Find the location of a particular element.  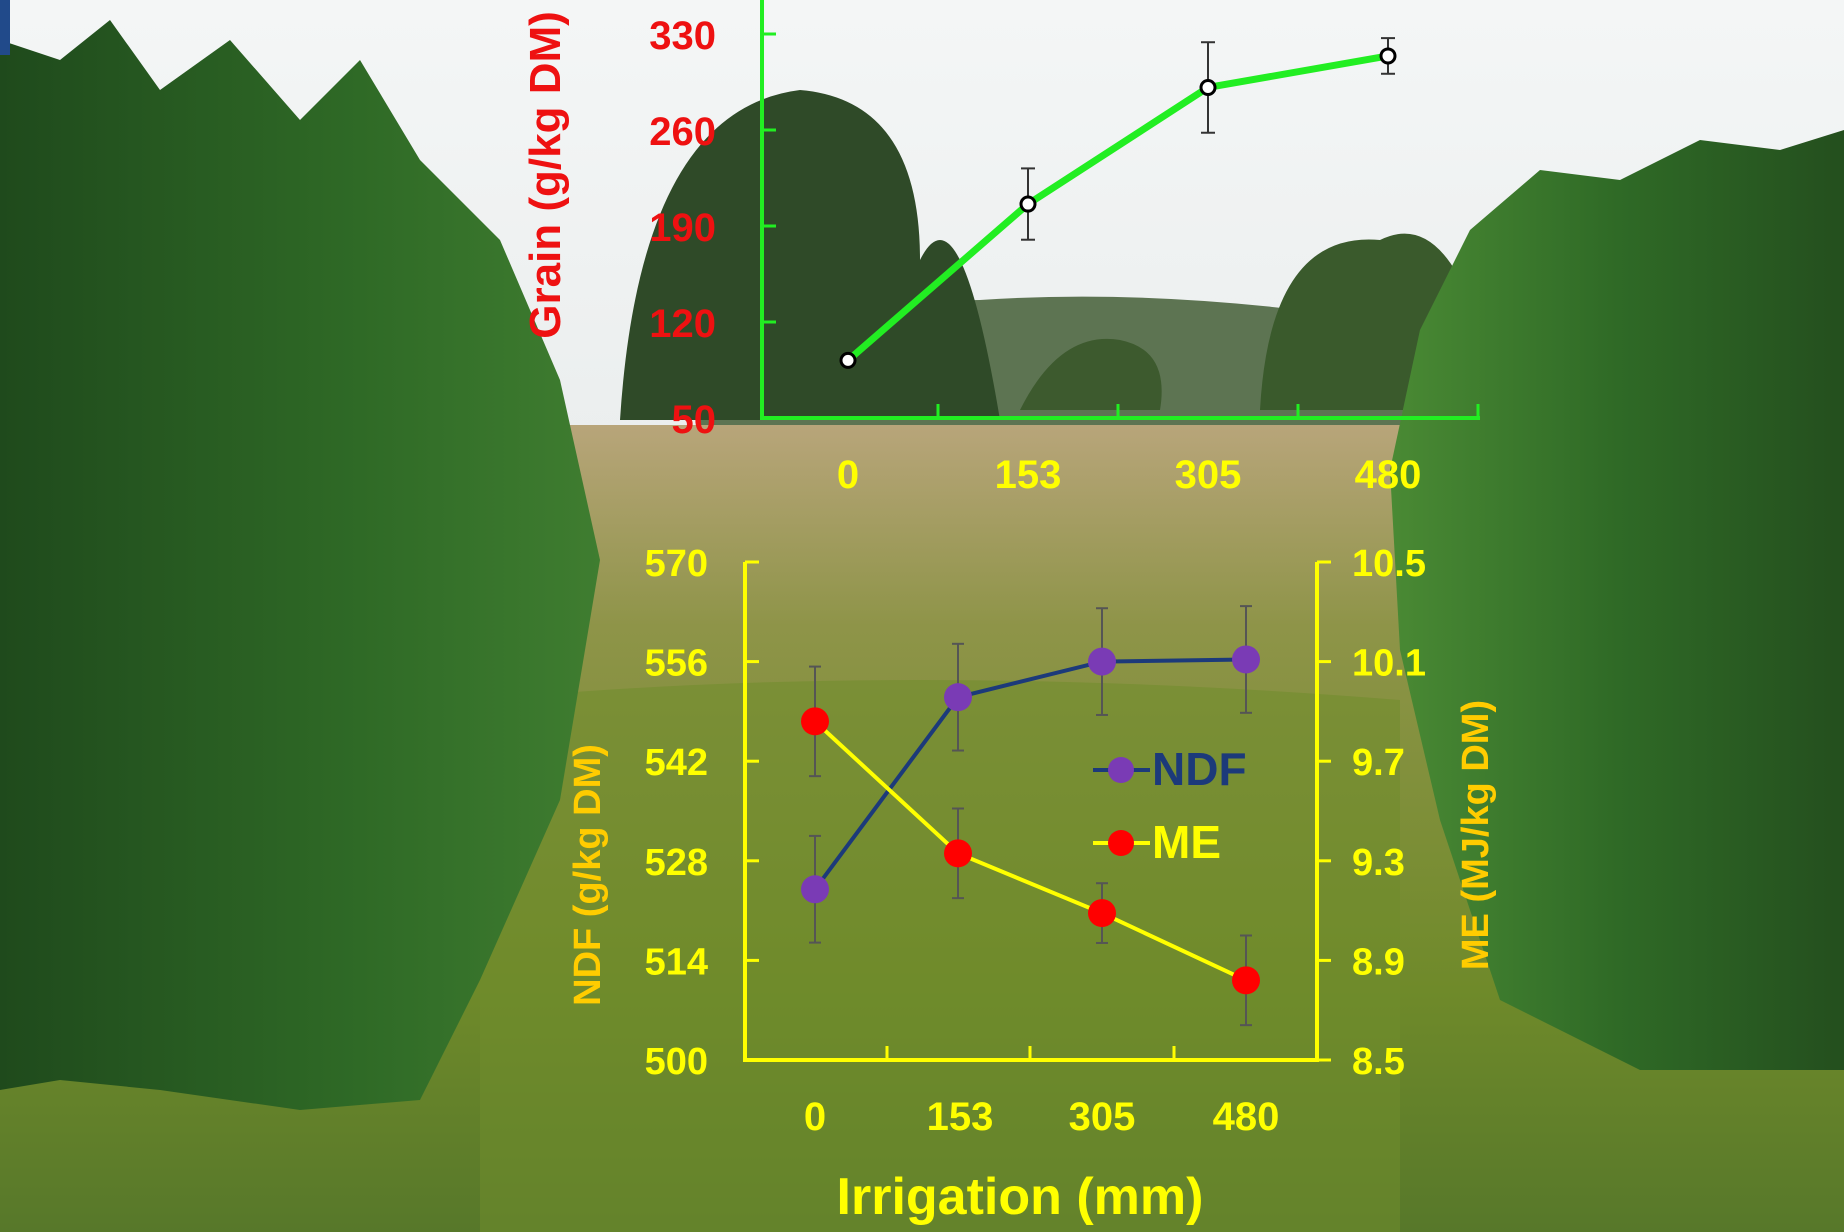

legend-ndf-label: NDF is located at coordinates (1199, 769).